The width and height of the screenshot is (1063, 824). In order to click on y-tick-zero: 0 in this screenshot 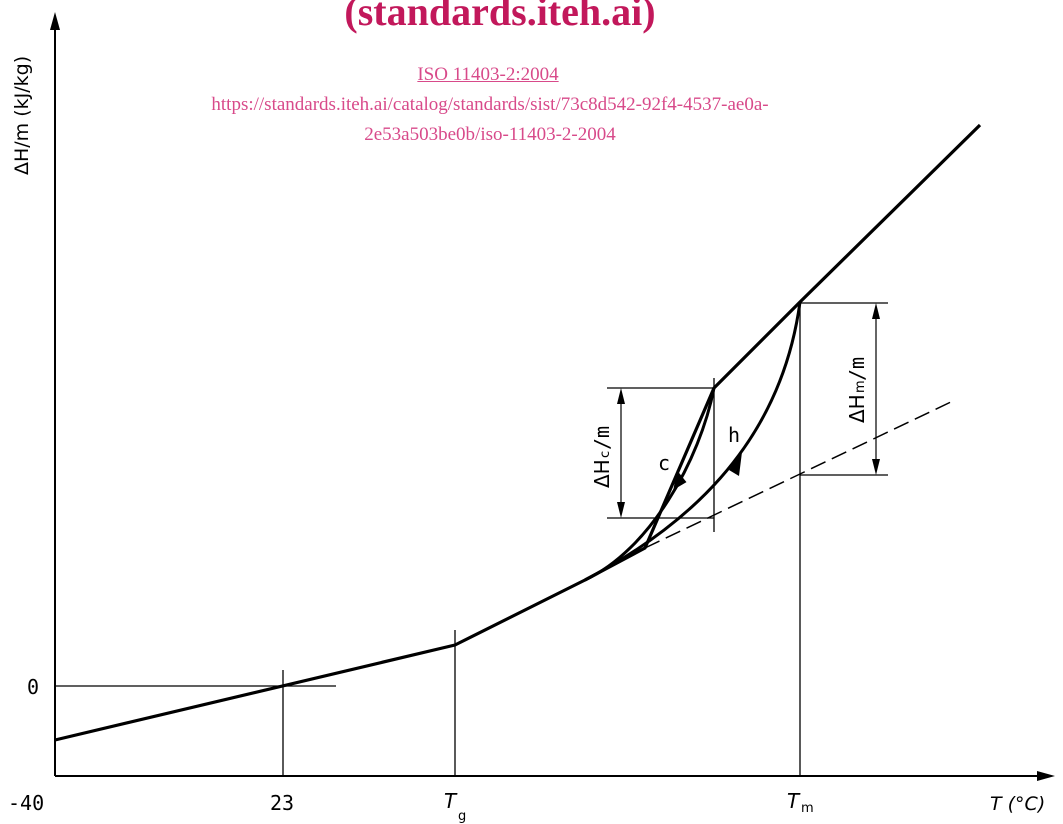, I will do `click(33, 687)`.